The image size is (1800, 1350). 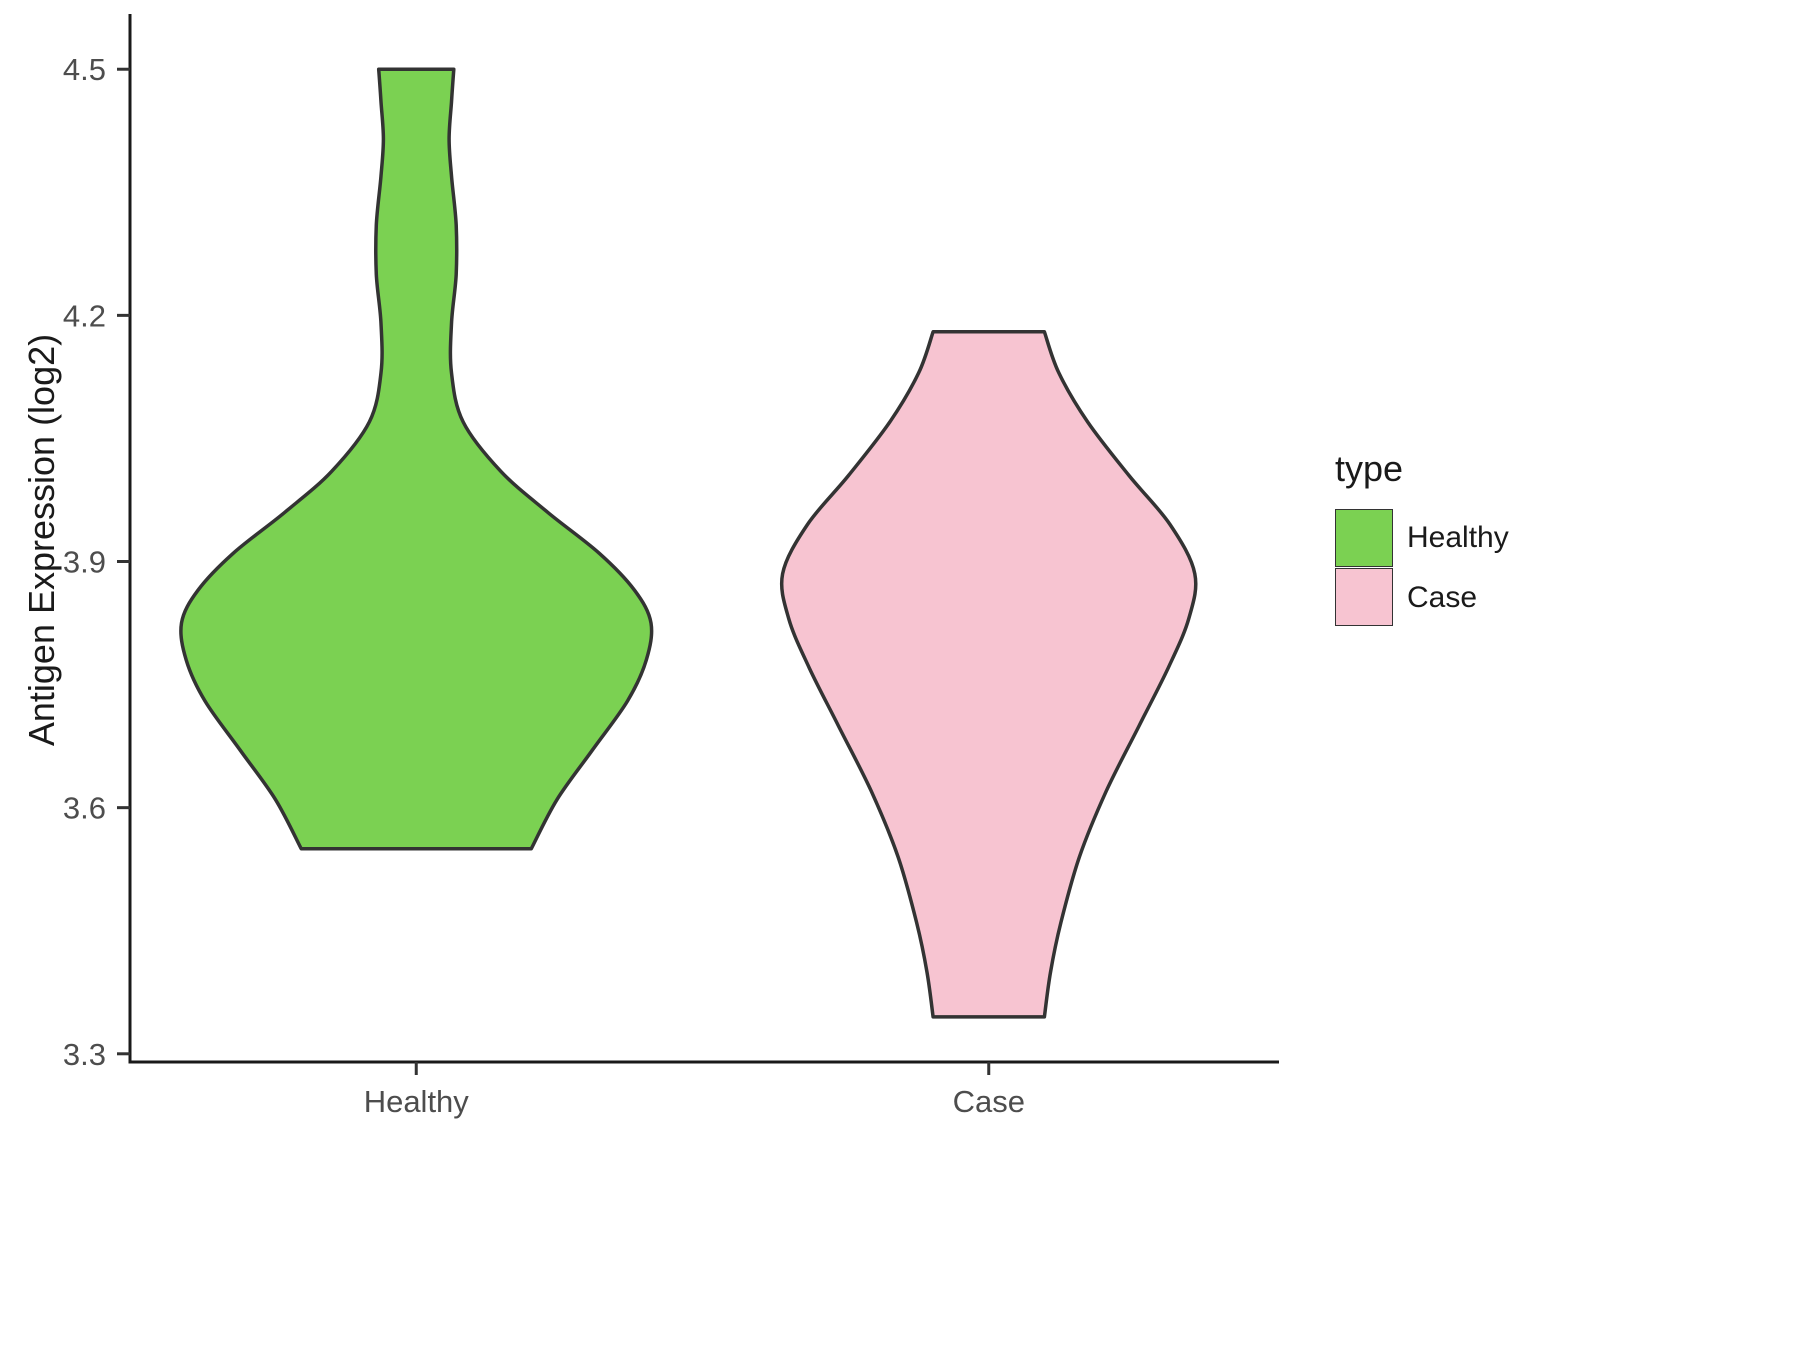 What do you see at coordinates (84, 562) in the screenshot?
I see `y-tick-label: 3.9` at bounding box center [84, 562].